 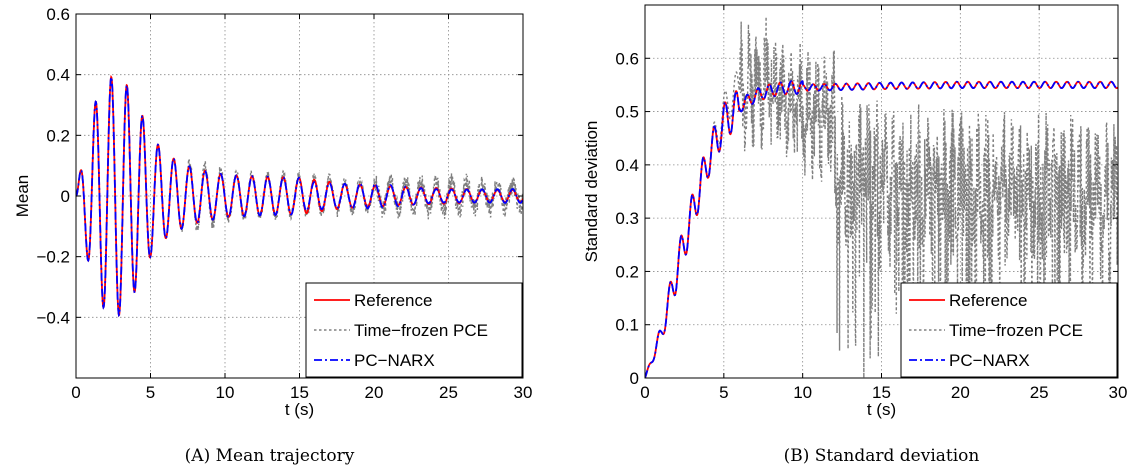 I want to click on y-tick-label: 0.3, so click(x=627, y=218).